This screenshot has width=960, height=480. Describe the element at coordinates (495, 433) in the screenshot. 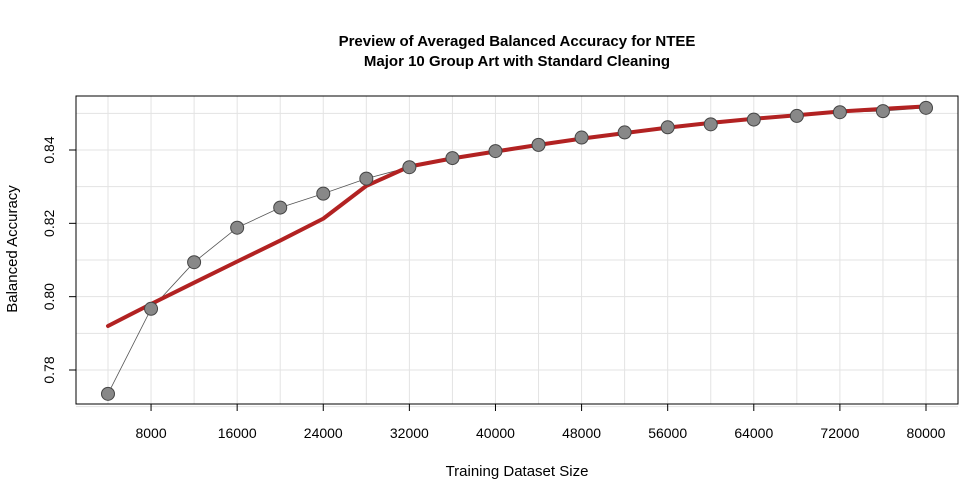

I see `x-tick-label: 40000` at that location.